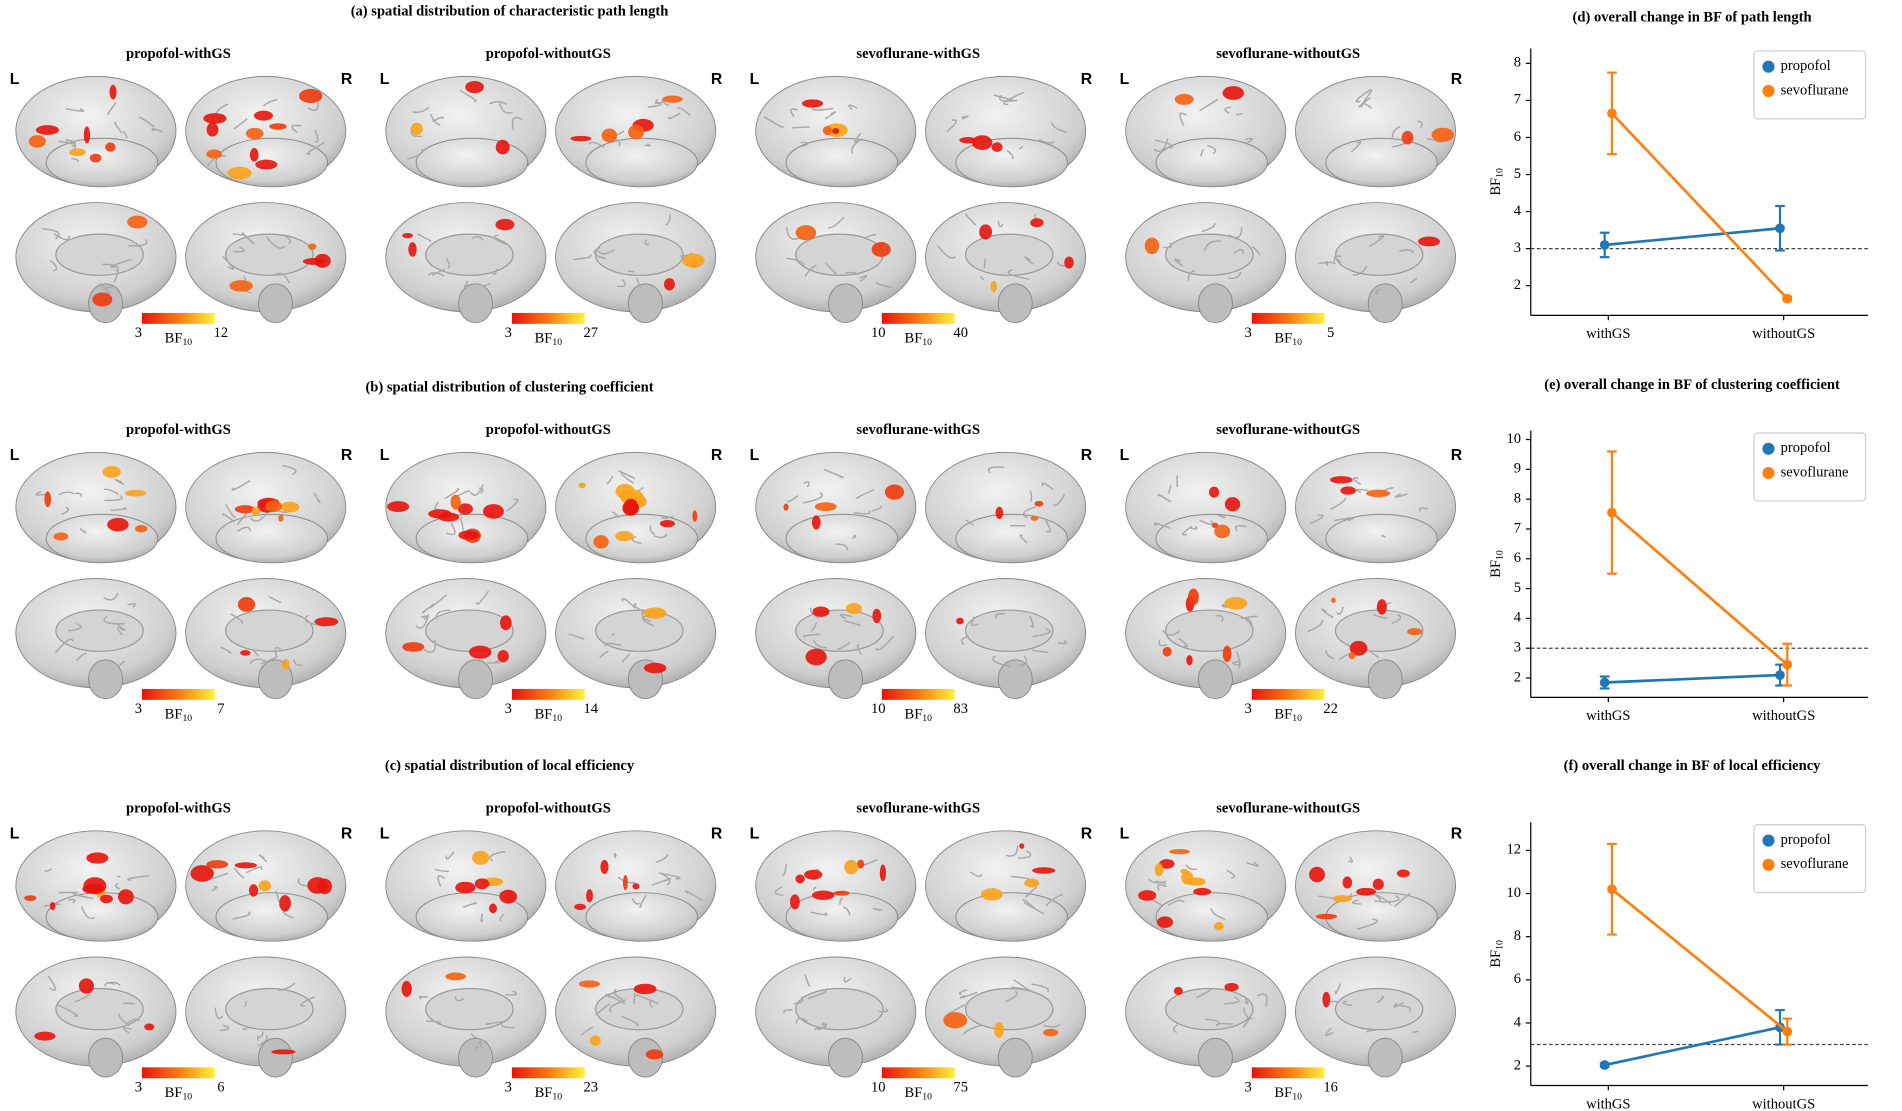 This screenshot has width=1902, height=1111. What do you see at coordinates (1810, 467) in the screenshot?
I see `legend-box` at bounding box center [1810, 467].